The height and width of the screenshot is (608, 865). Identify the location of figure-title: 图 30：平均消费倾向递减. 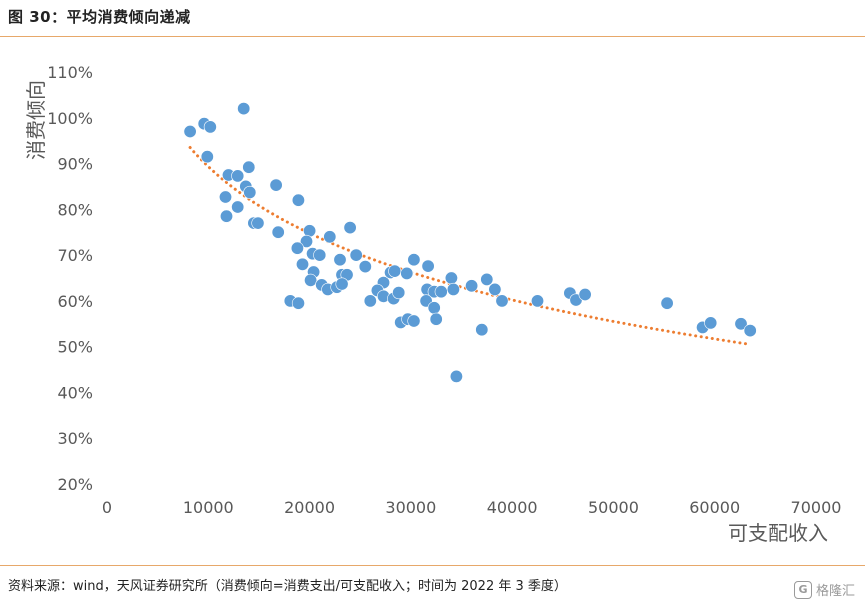
(99, 17).